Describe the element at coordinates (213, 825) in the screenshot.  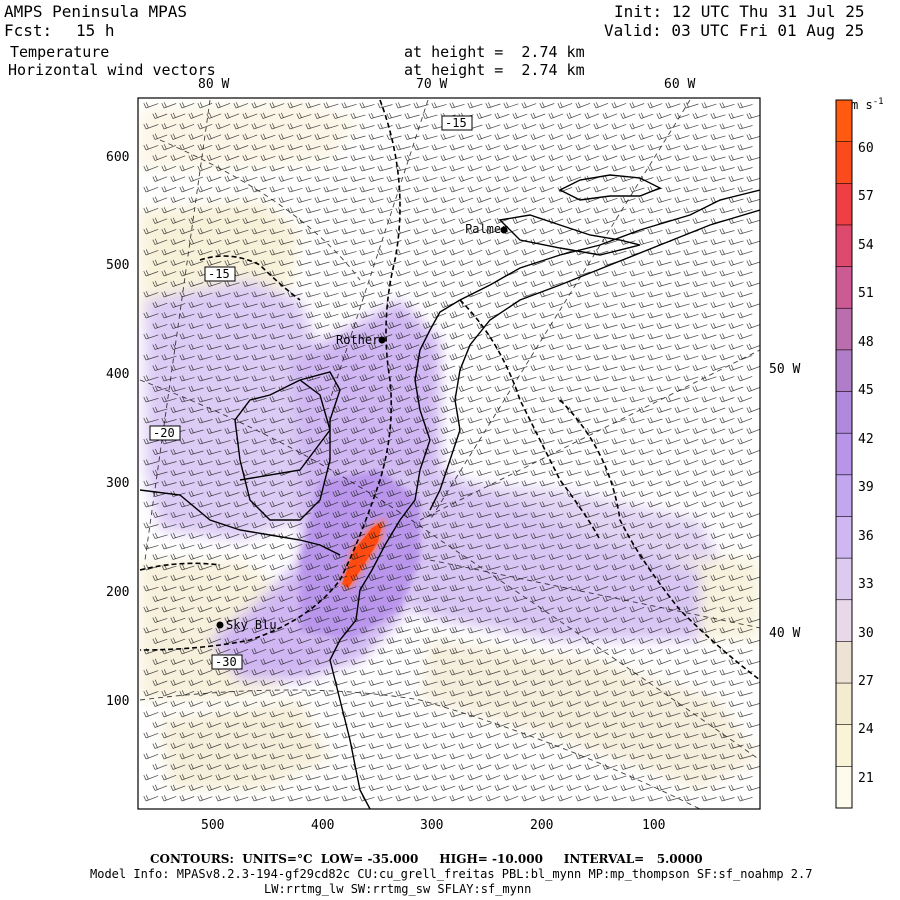
I see `x-tick-500: 500` at that location.